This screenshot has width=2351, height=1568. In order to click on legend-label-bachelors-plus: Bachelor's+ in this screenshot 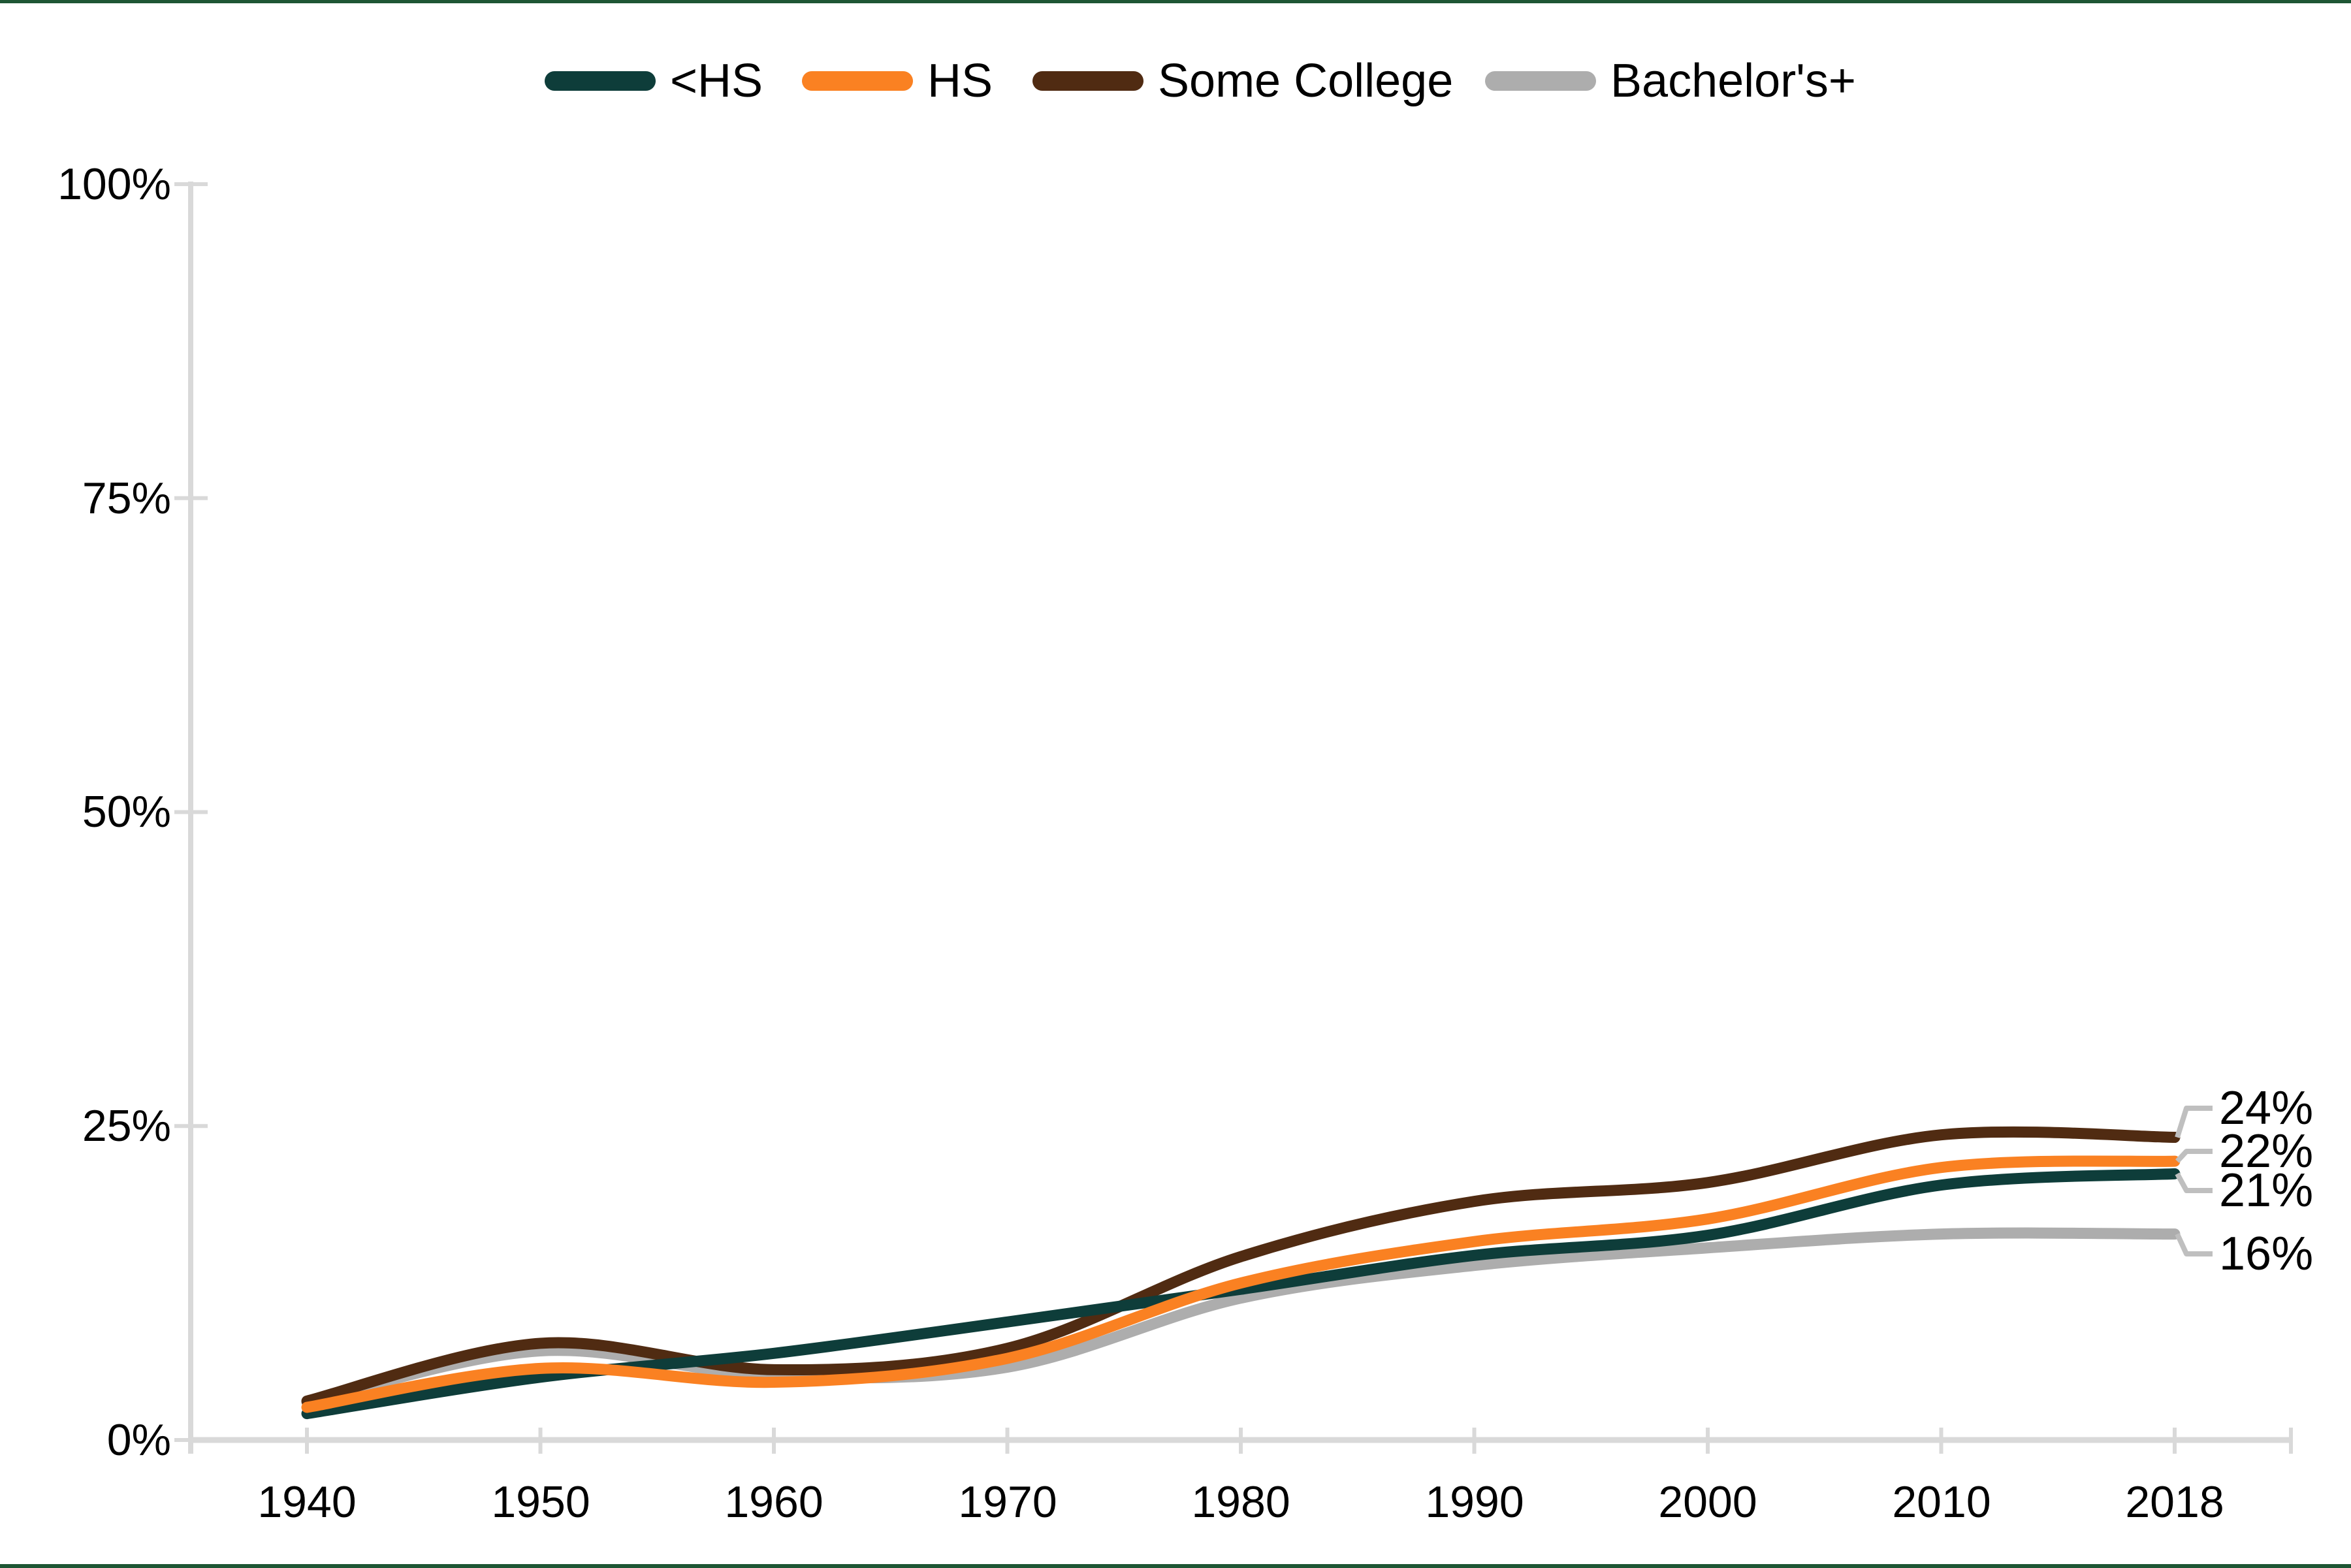, I will do `click(1733, 81)`.